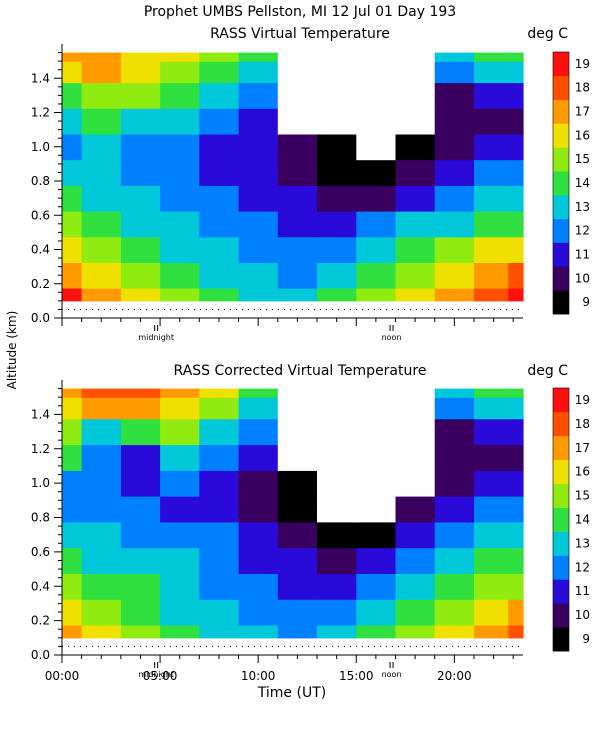  I want to click on y-tick-label: 0.8, so click(40, 518).